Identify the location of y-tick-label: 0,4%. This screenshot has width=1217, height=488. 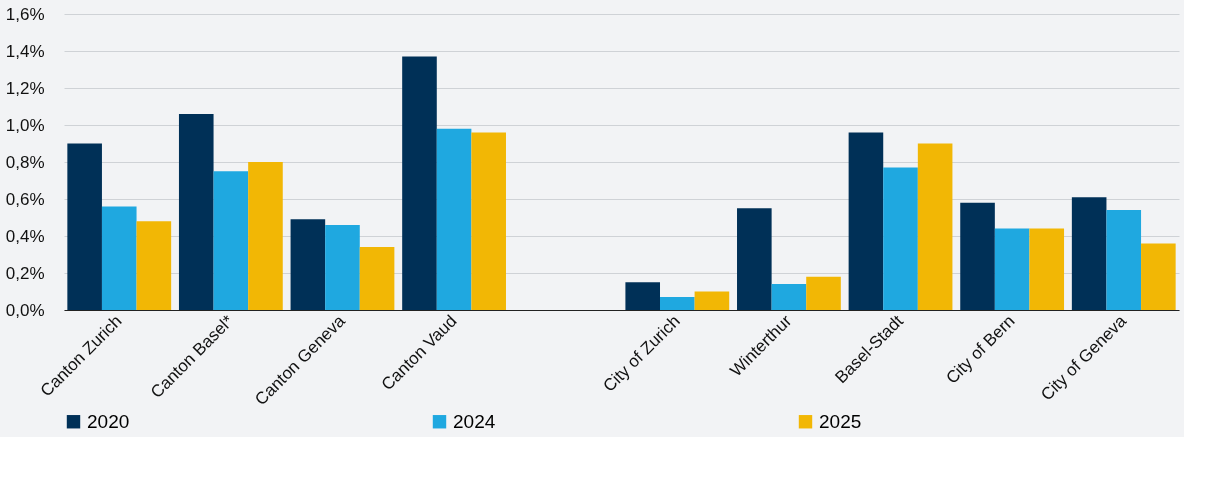
(25, 236).